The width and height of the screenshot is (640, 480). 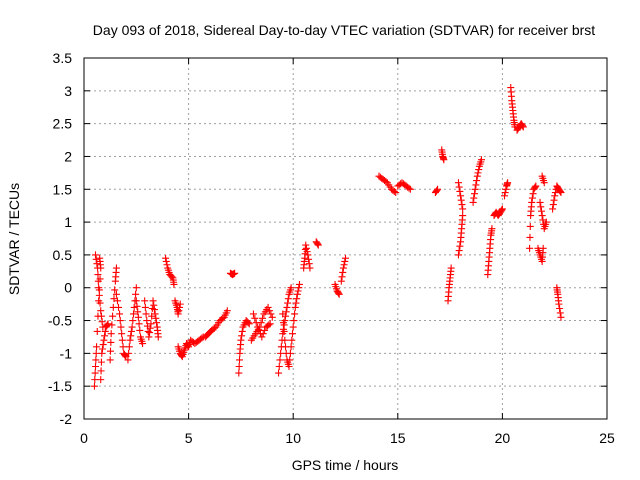 I want to click on y-axis-label: SDTVAR / TECUs, so click(x=14, y=239).